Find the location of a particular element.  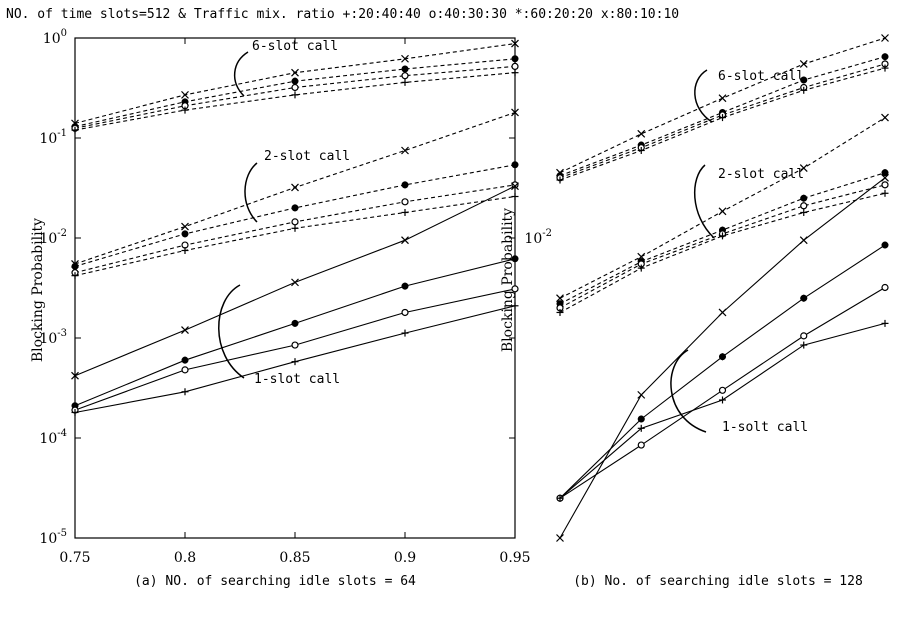

x-tick-label: 0.95 is located at coordinates (514, 558).